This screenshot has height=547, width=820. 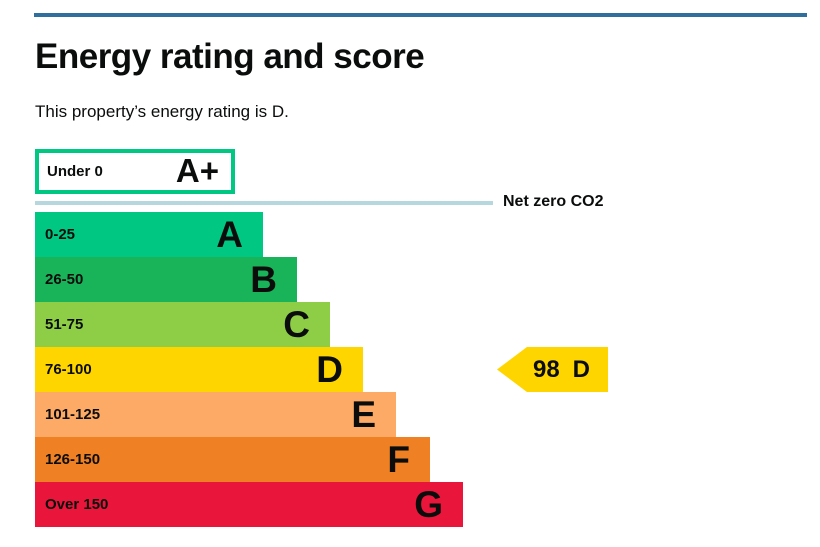 I want to click on band-row-c: 51-75 C, so click(x=182, y=324).